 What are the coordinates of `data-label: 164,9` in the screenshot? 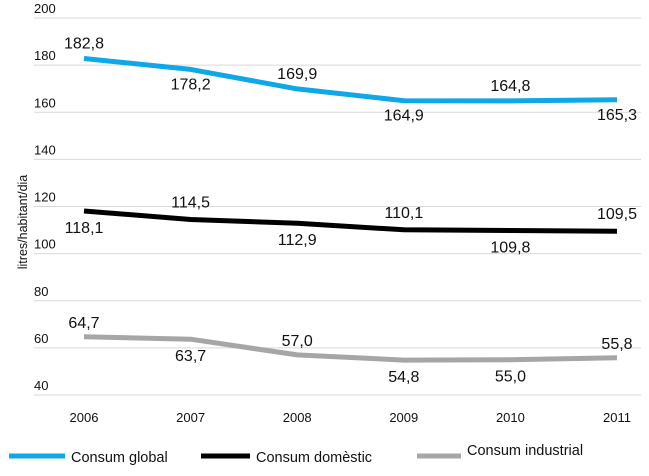 It's located at (404, 116).